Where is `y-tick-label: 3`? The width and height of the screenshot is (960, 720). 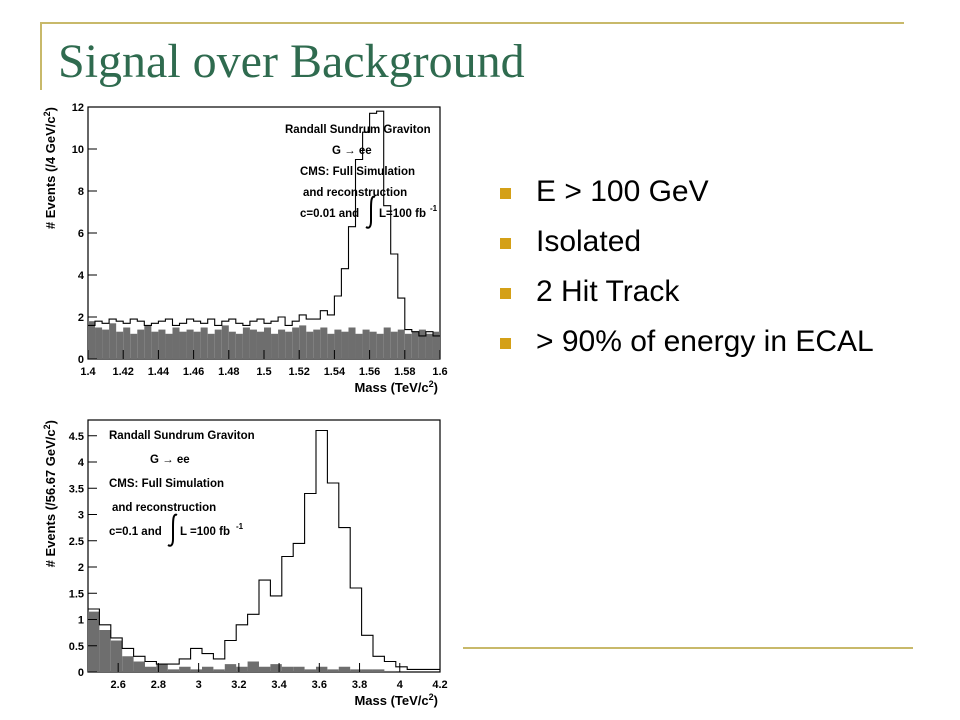 y-tick-label: 3 is located at coordinates (81, 516).